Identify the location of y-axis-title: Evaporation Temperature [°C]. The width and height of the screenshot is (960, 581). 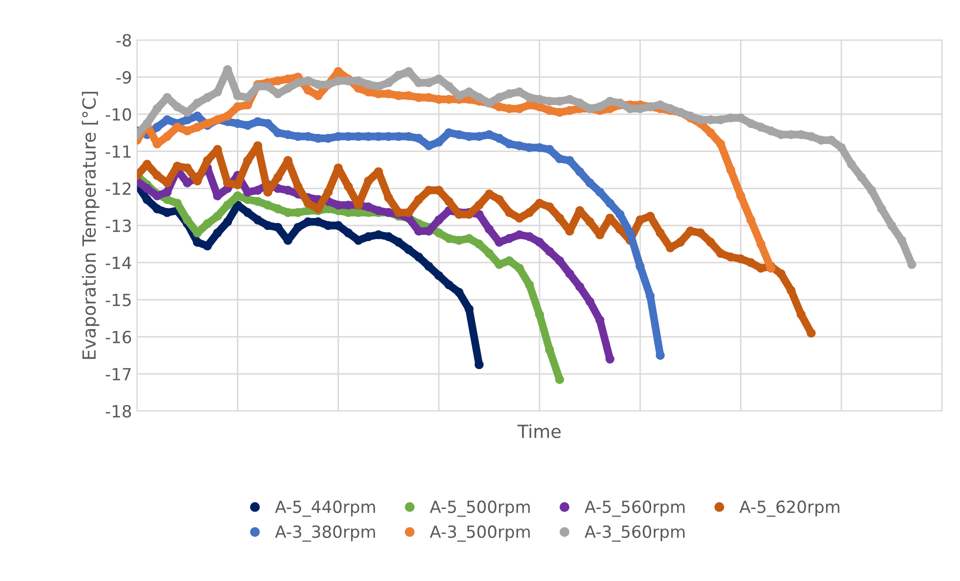
(91, 225).